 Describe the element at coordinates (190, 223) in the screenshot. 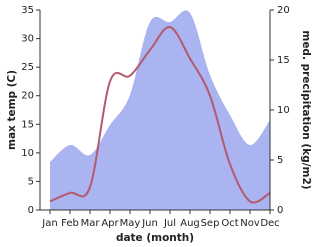

I see `x-tick-label: Aug` at that location.